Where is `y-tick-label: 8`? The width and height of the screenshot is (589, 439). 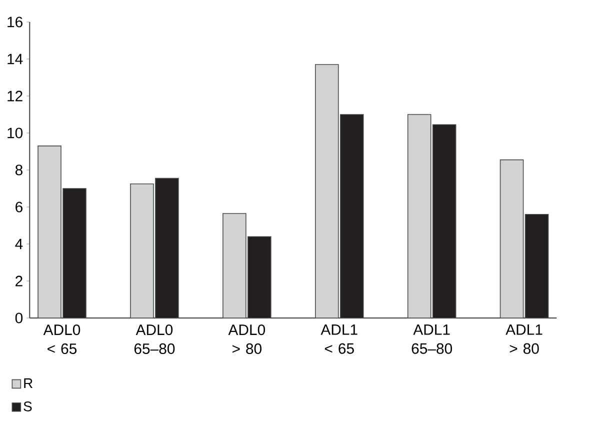
y-tick-label: 8 is located at coordinates (18, 170).